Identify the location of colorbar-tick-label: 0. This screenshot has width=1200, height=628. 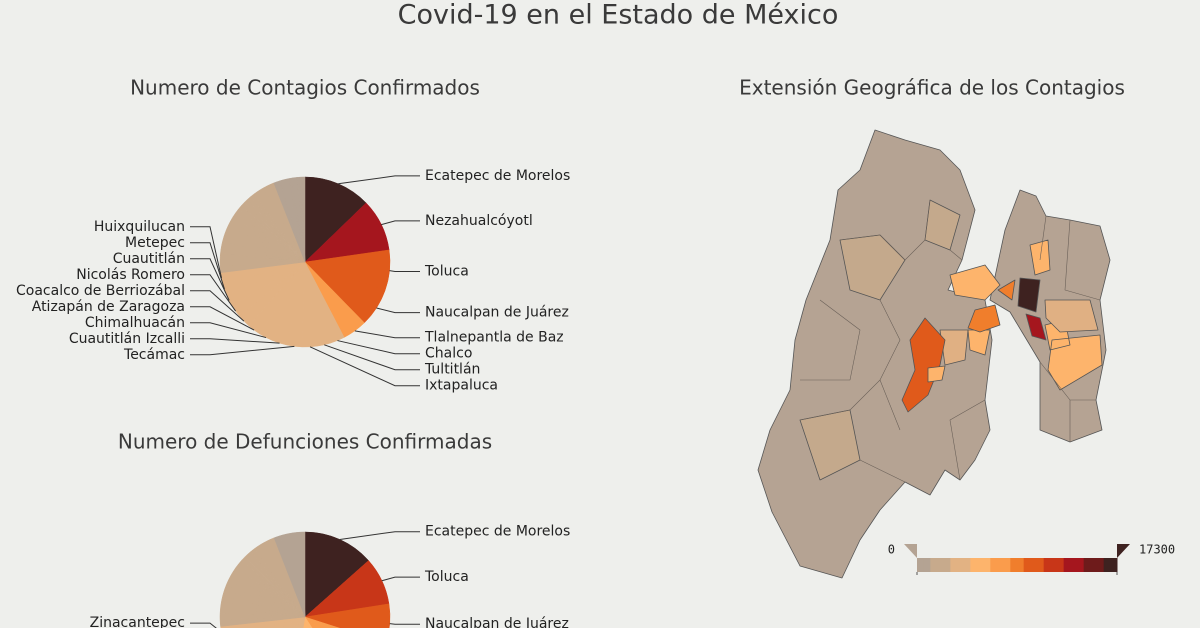
(891, 550).